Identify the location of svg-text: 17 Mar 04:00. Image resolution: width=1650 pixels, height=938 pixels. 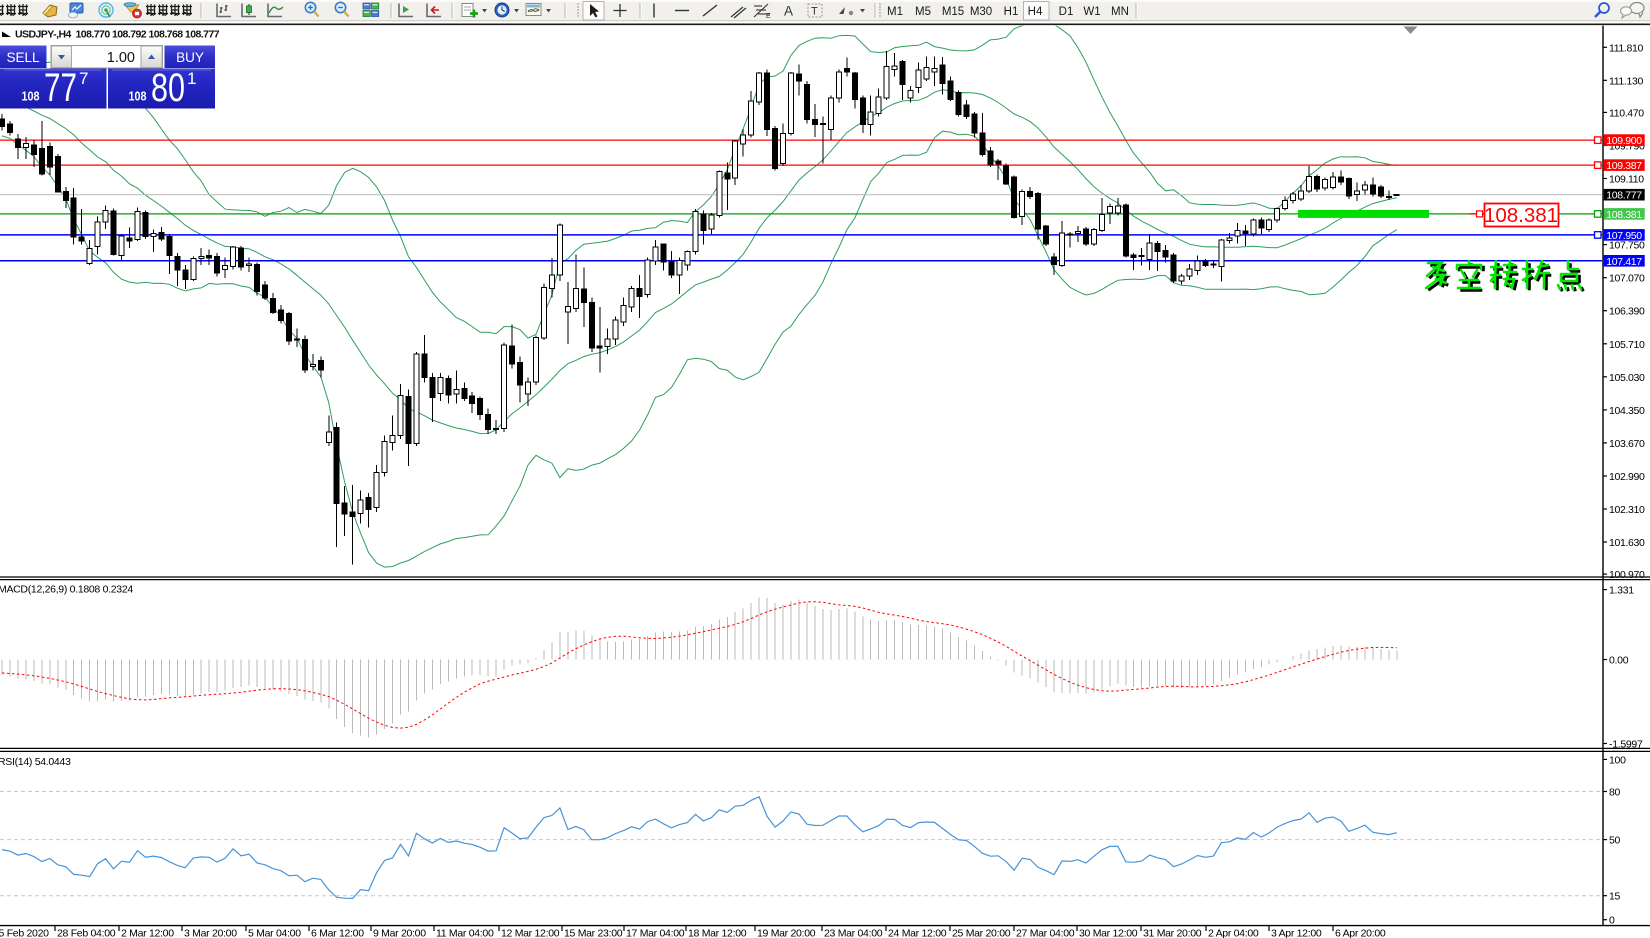
(655, 933).